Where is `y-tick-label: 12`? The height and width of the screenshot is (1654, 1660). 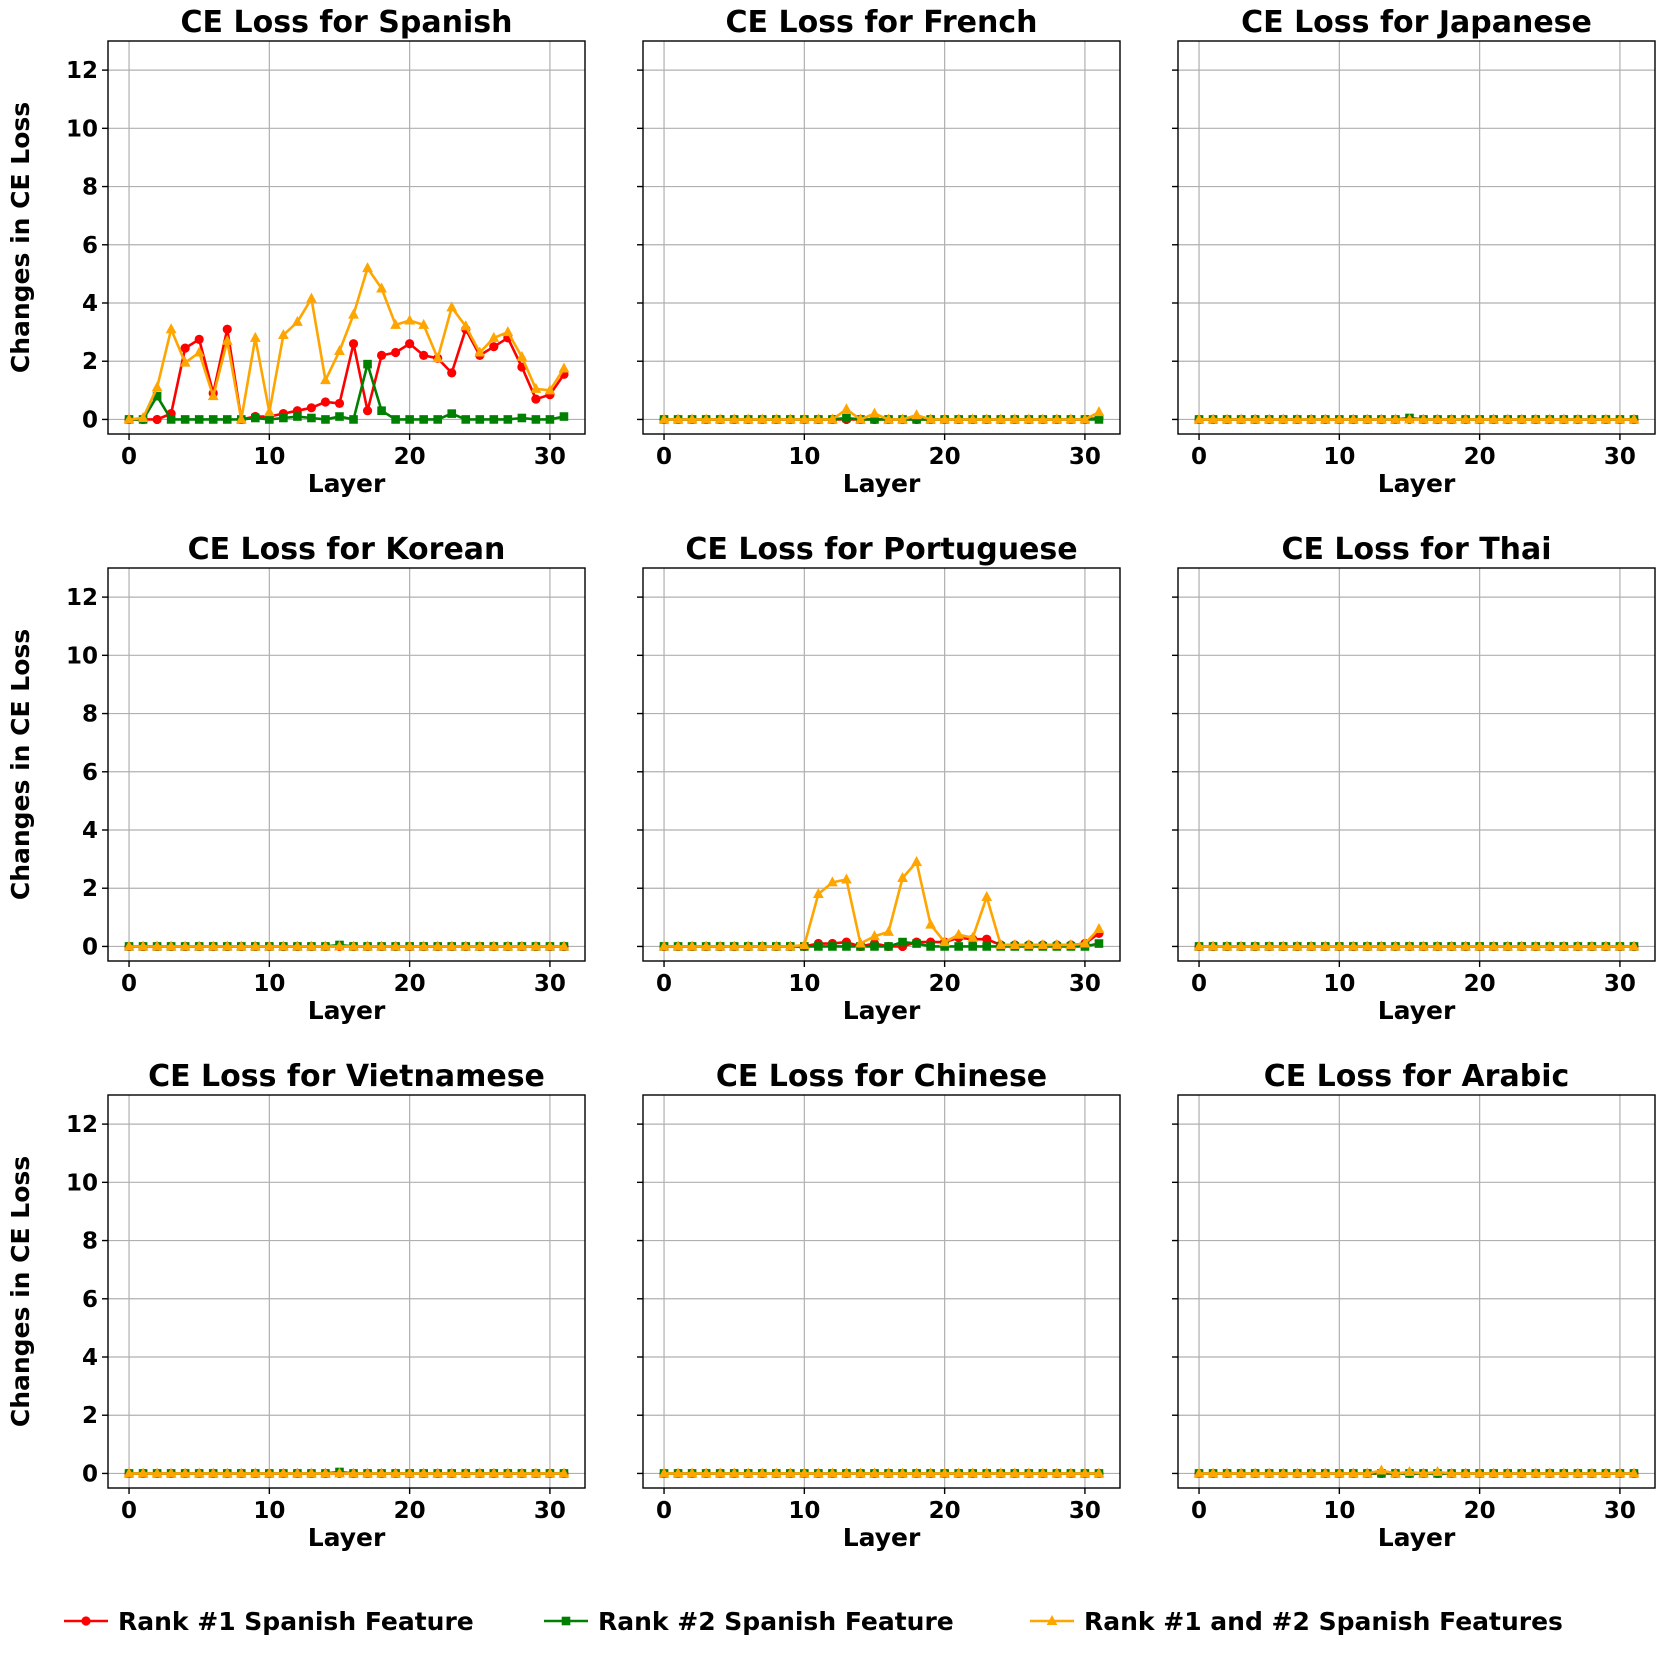
y-tick-label: 12 is located at coordinates (82, 598).